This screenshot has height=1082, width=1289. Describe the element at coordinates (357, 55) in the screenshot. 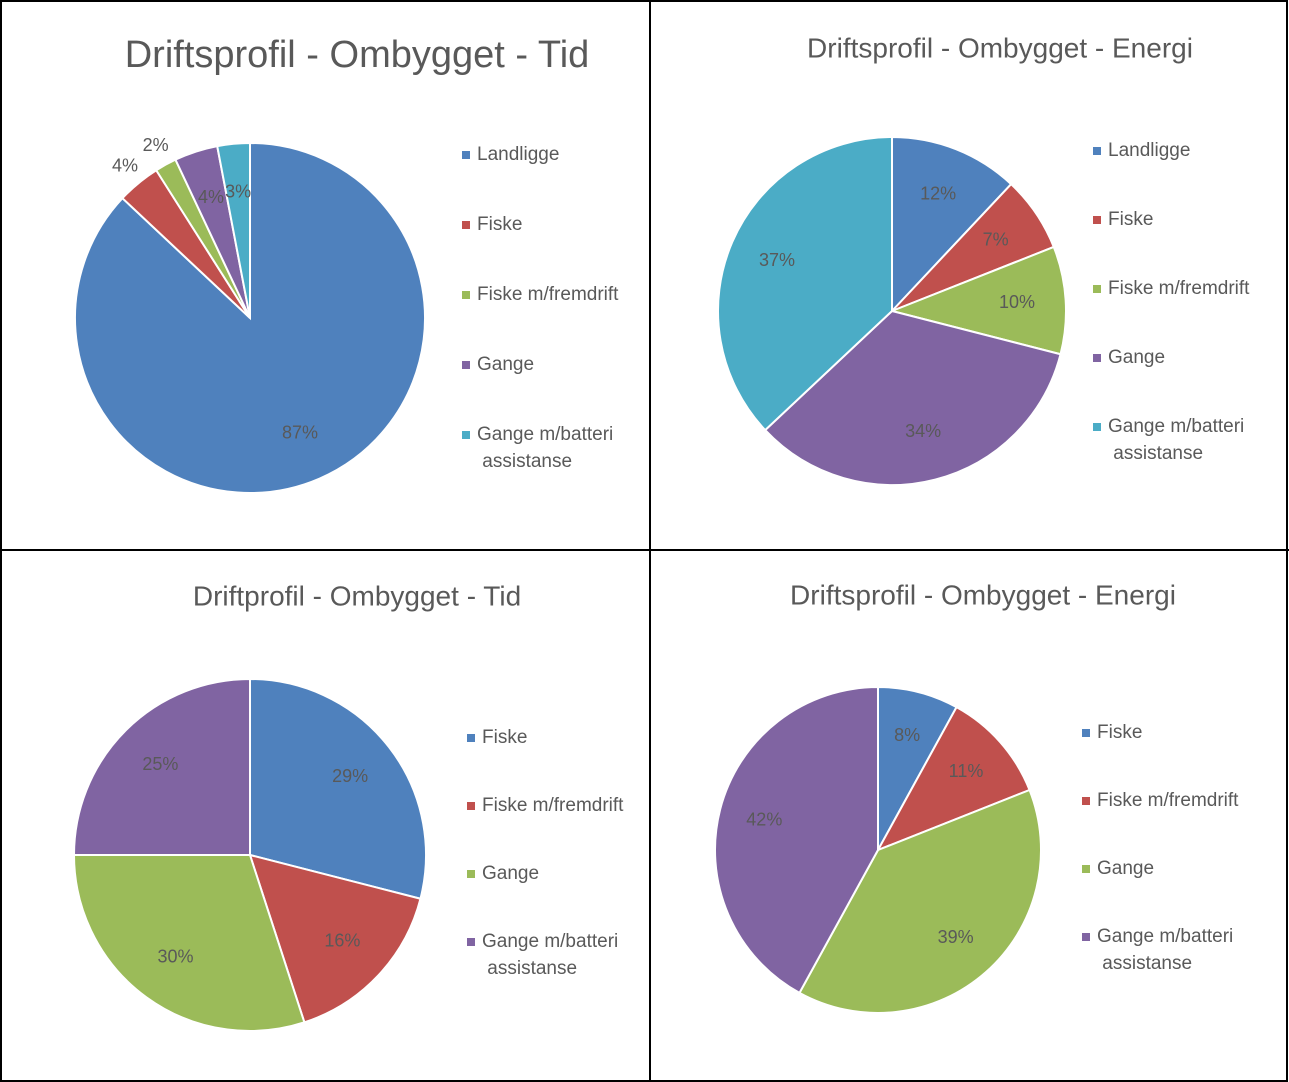

I see `chart-title: Driftsprofil - Ombygget - Tid` at that location.